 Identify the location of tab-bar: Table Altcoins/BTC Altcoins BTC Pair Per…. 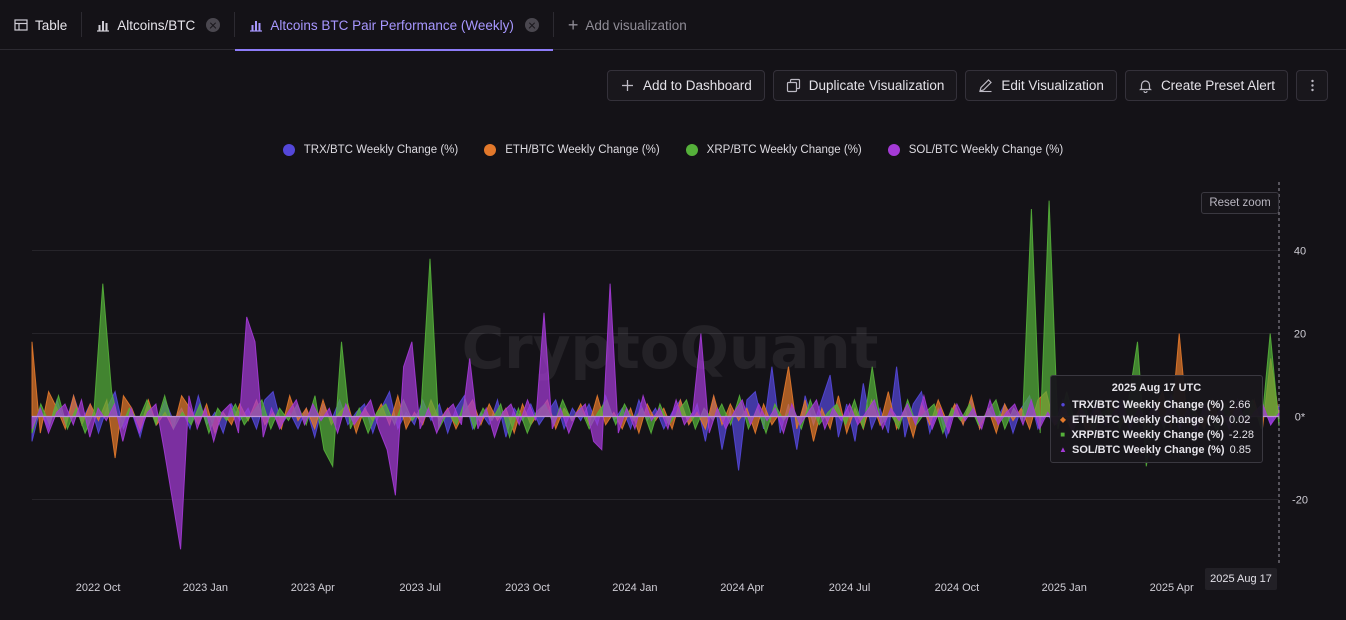
(673, 25).